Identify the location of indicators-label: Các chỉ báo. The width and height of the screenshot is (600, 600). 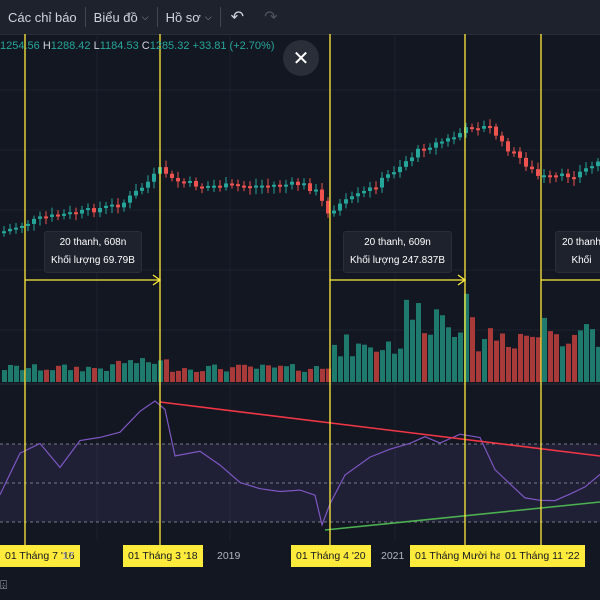
(42, 17).